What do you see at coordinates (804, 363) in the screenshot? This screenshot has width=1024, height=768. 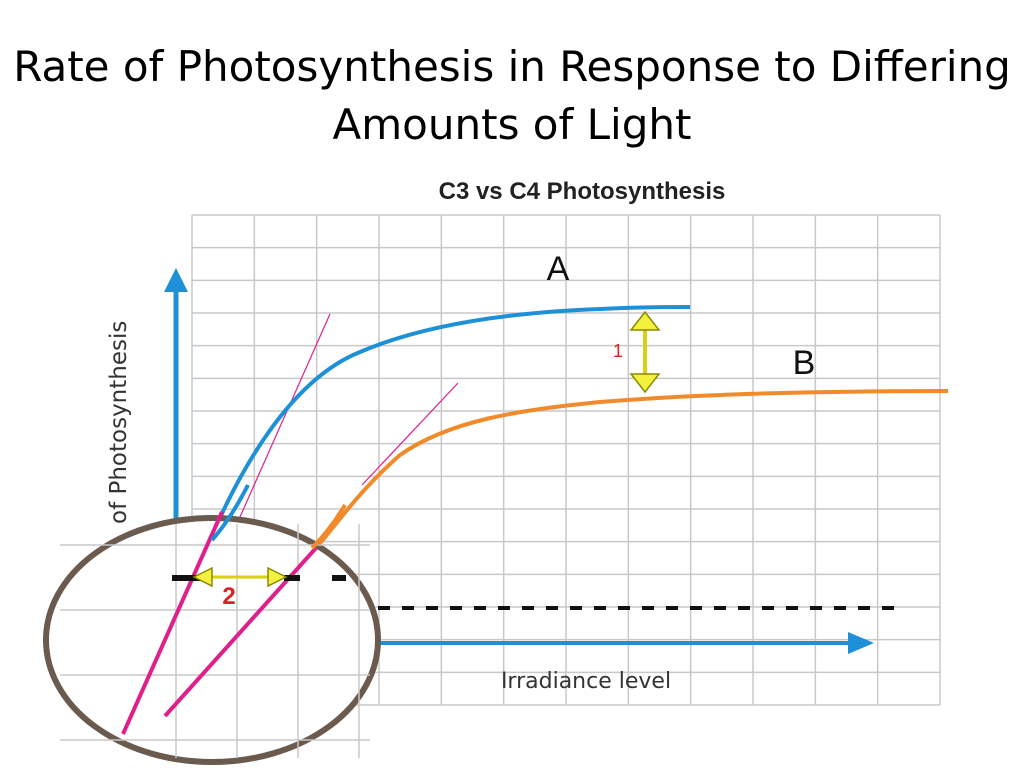 I see `curve-b-label: B` at bounding box center [804, 363].